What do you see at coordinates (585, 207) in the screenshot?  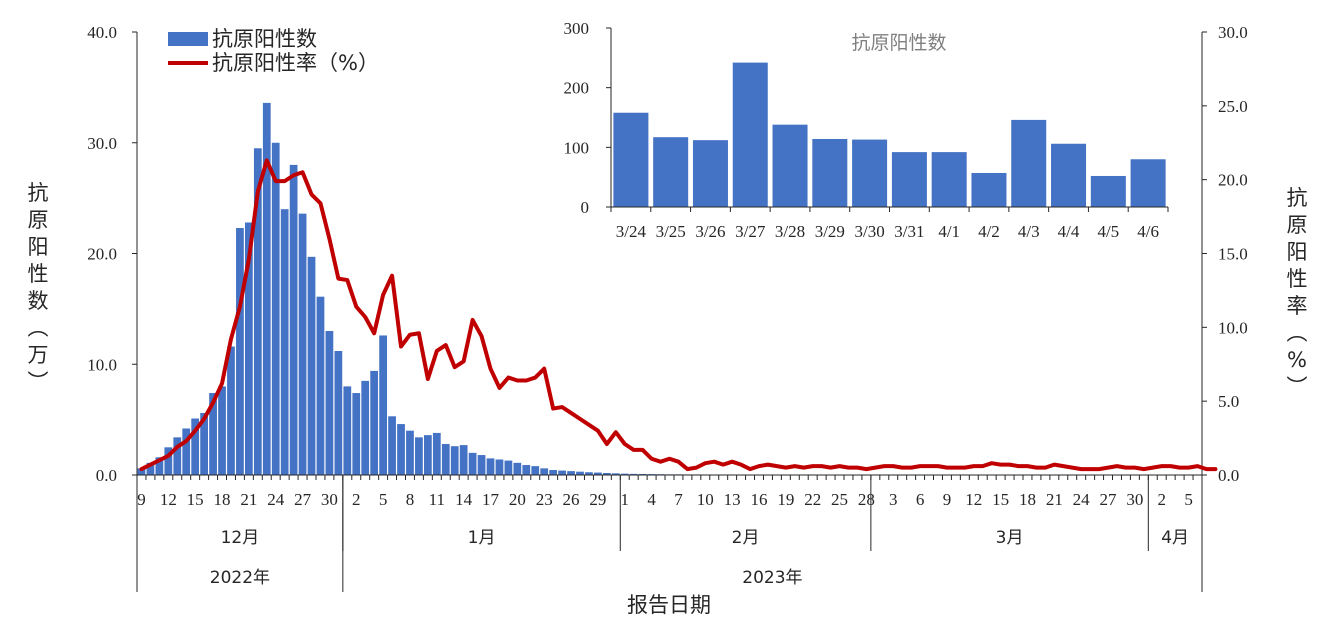 I see `inset-y-tick-label: 0` at bounding box center [585, 207].